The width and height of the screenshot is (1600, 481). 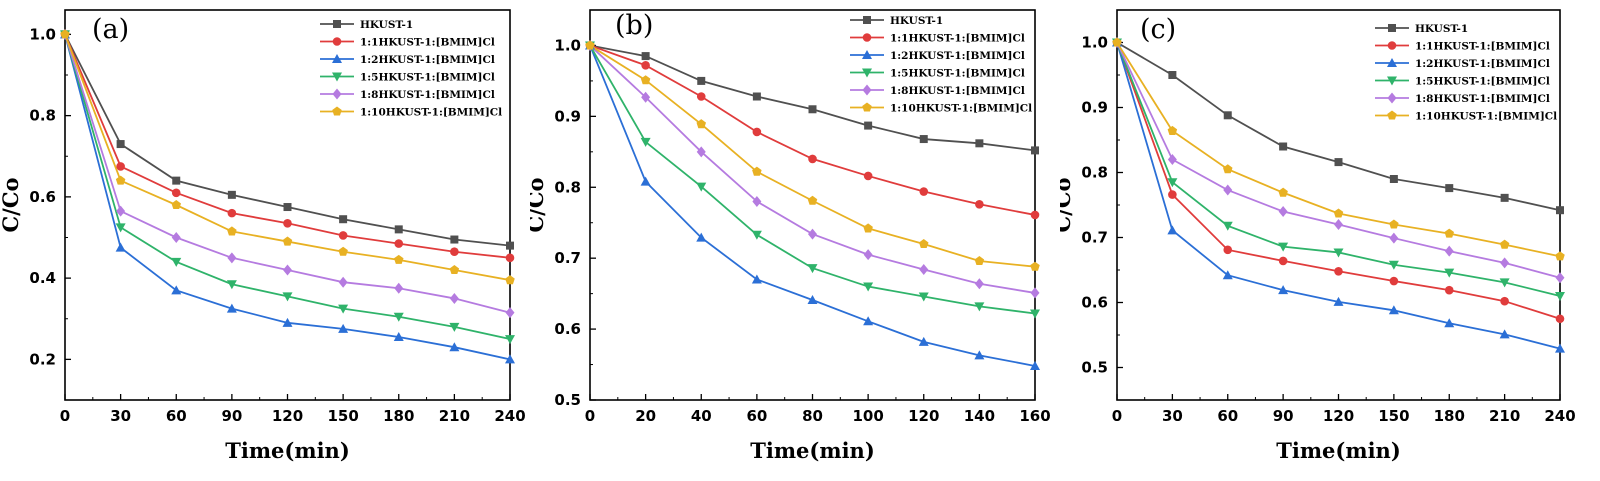 I want to click on x-tick-label: 80, so click(x=812, y=416).